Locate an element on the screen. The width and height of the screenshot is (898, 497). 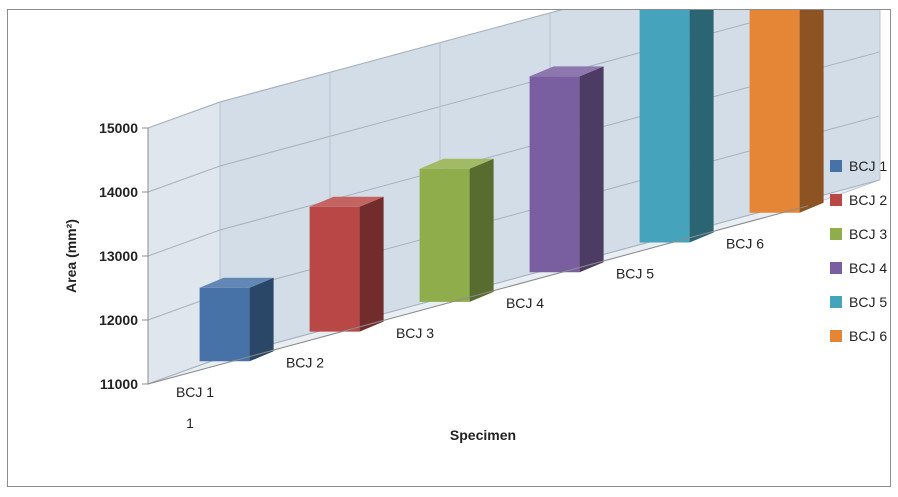
y-tick-labels: 11000 12000 13000 14000 15000 is located at coordinates (118, 256).